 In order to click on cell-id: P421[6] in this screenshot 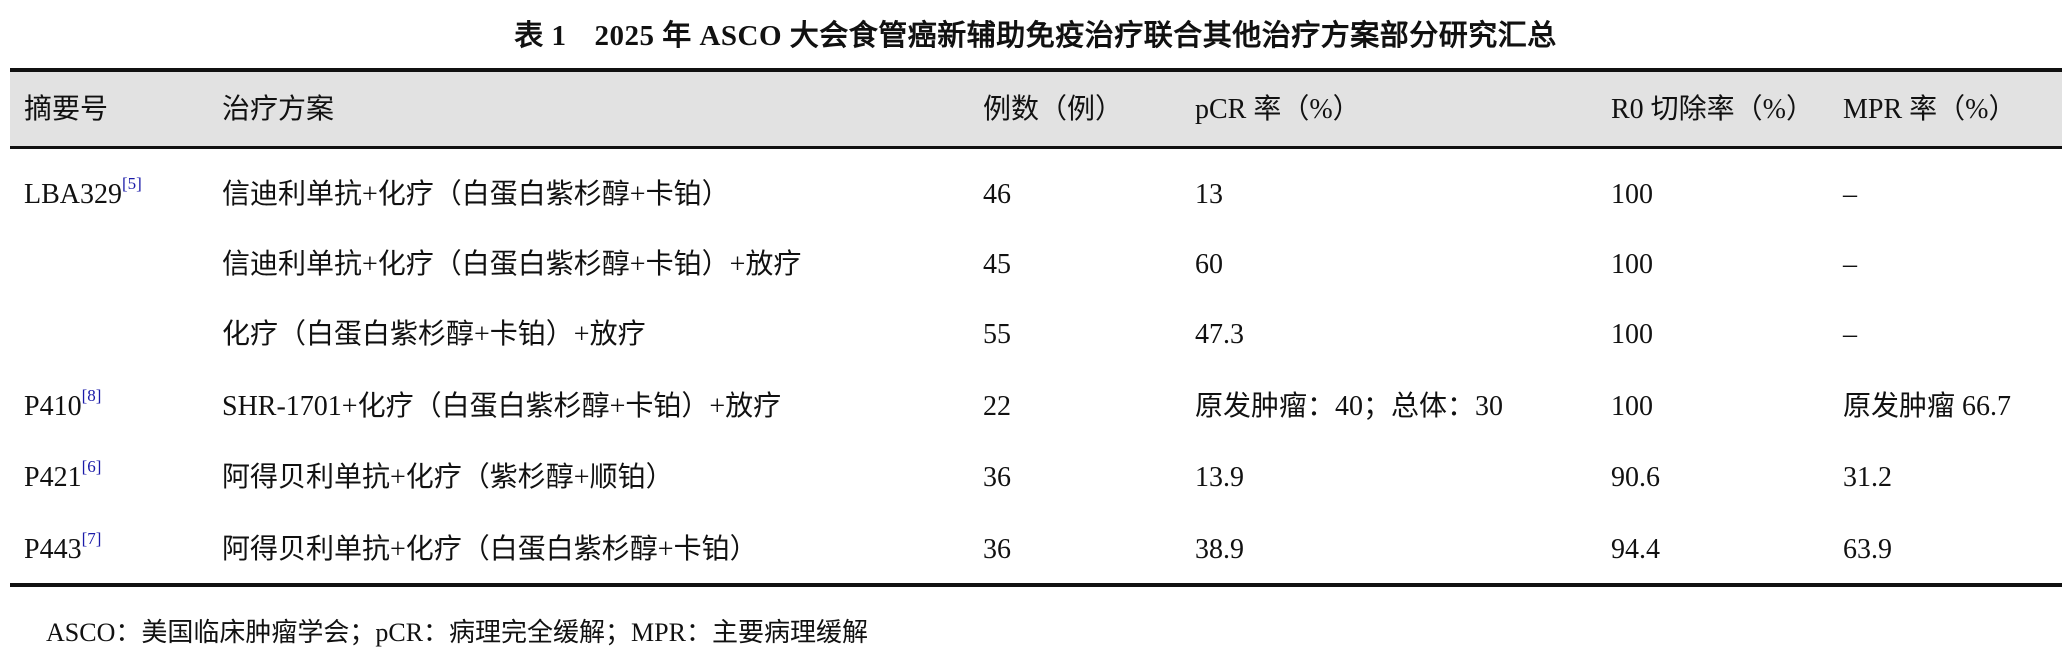, I will do `click(62, 475)`.